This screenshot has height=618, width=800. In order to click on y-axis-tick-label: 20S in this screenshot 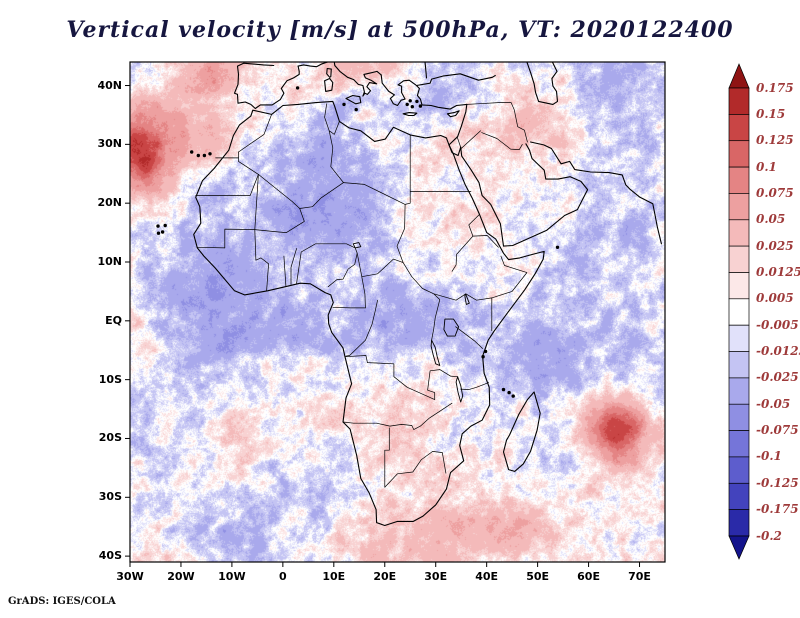, I will do `click(110, 438)`.